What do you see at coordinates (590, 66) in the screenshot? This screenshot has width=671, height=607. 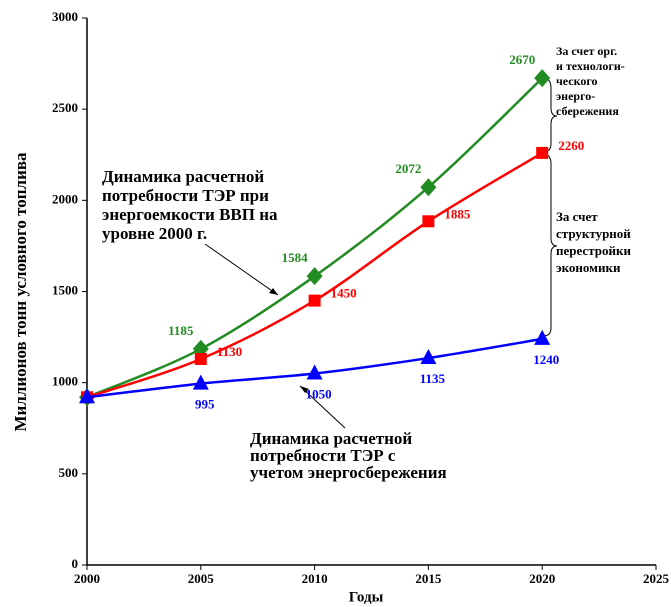 I see `annotation: и технологи-` at bounding box center [590, 66].